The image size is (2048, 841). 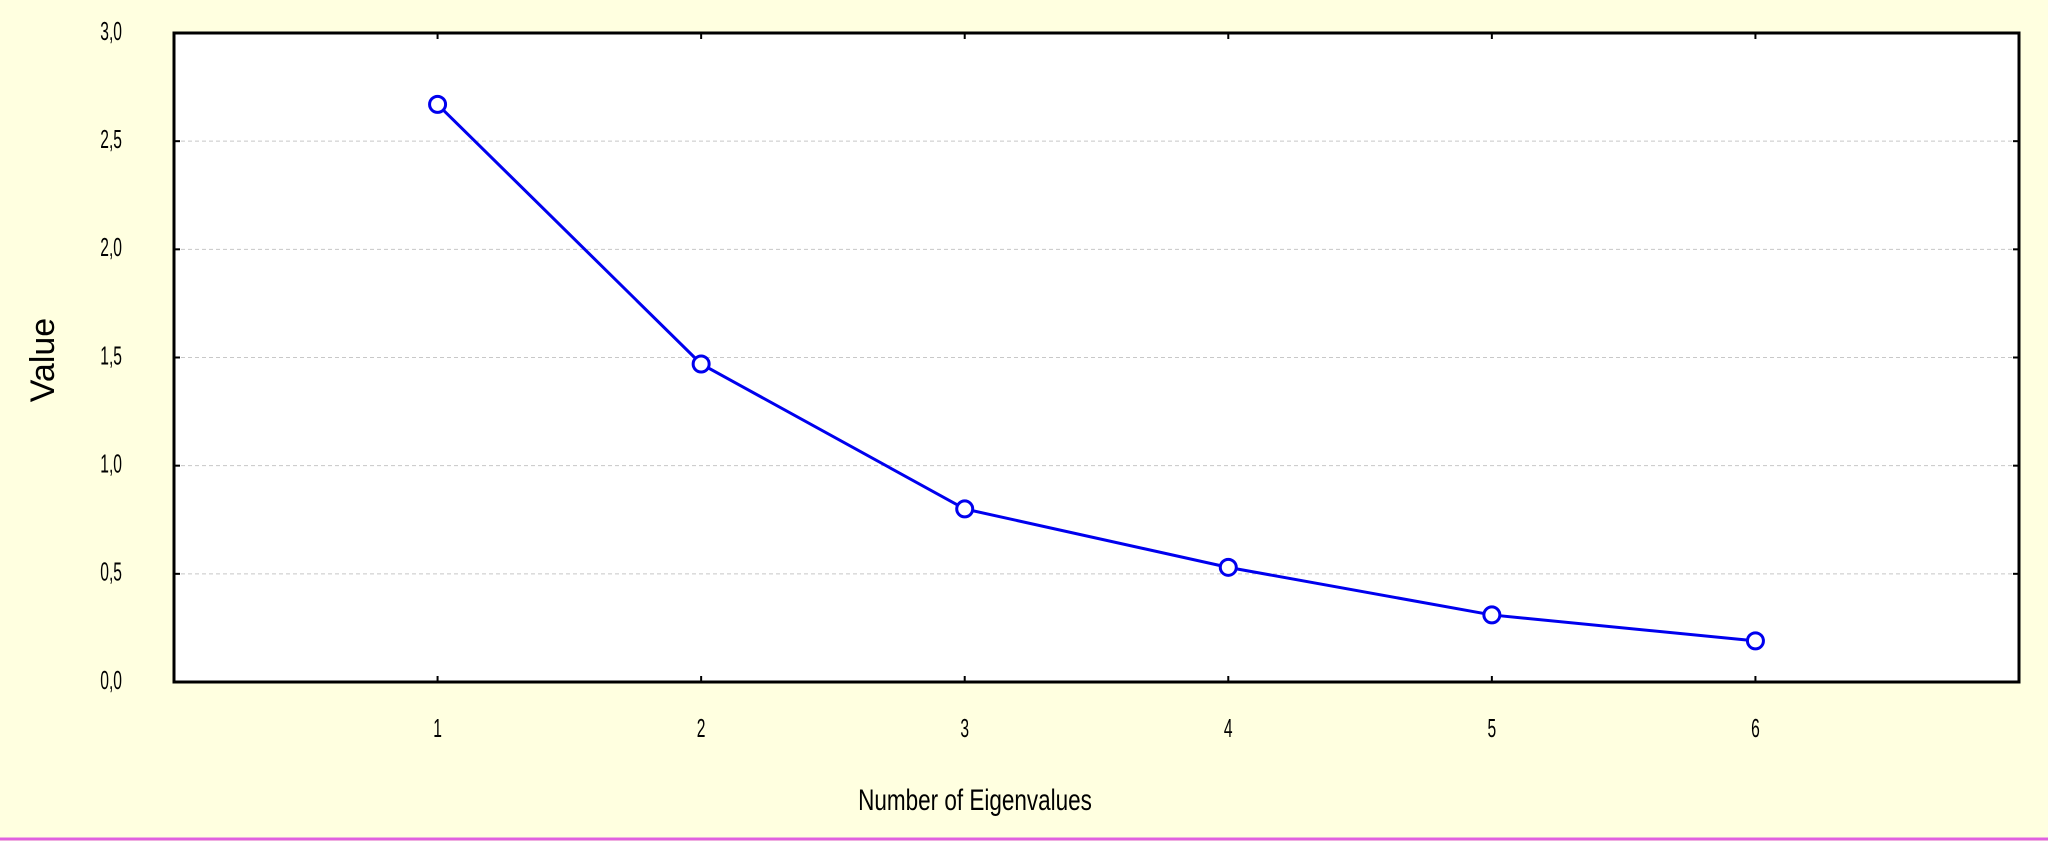 What do you see at coordinates (701, 728) in the screenshot?
I see `x-tick-label: 2` at bounding box center [701, 728].